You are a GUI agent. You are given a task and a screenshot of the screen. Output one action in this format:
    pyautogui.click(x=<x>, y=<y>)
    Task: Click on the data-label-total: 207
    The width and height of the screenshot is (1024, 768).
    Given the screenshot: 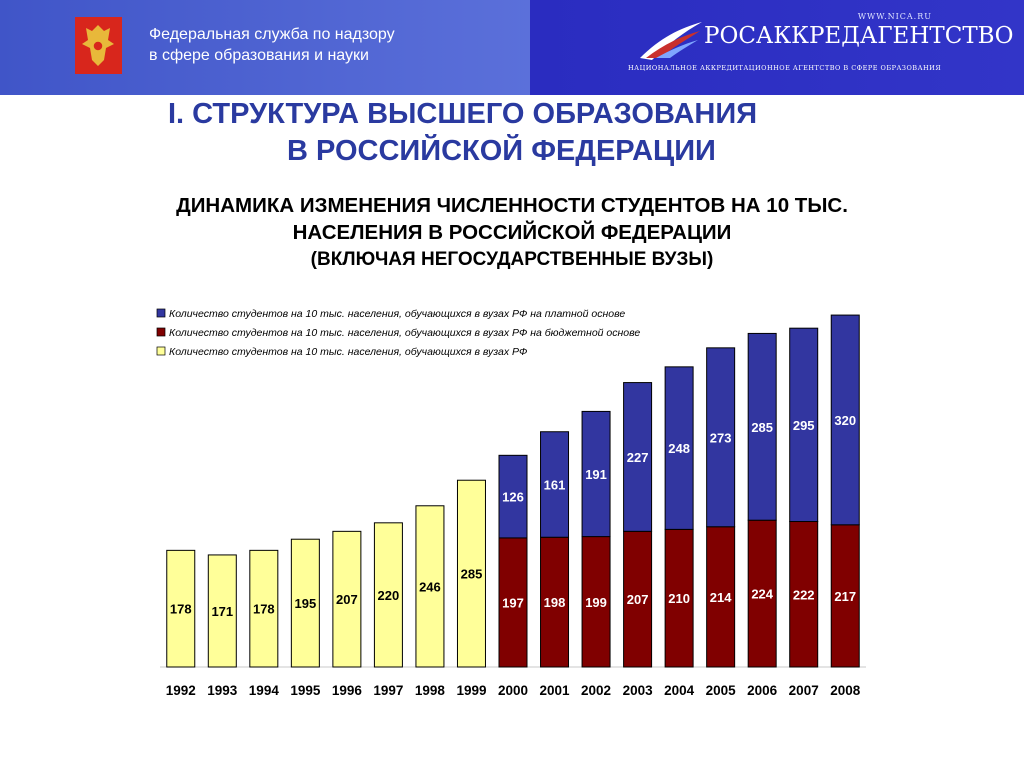 What is the action you would take?
    pyautogui.click(x=347, y=599)
    